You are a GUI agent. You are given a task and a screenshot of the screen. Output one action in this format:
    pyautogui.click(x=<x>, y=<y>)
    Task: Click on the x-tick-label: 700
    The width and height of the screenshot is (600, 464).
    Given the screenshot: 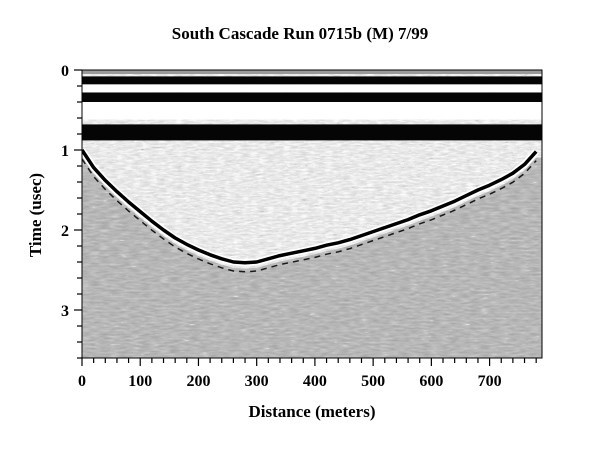 What is the action you would take?
    pyautogui.click(x=490, y=381)
    